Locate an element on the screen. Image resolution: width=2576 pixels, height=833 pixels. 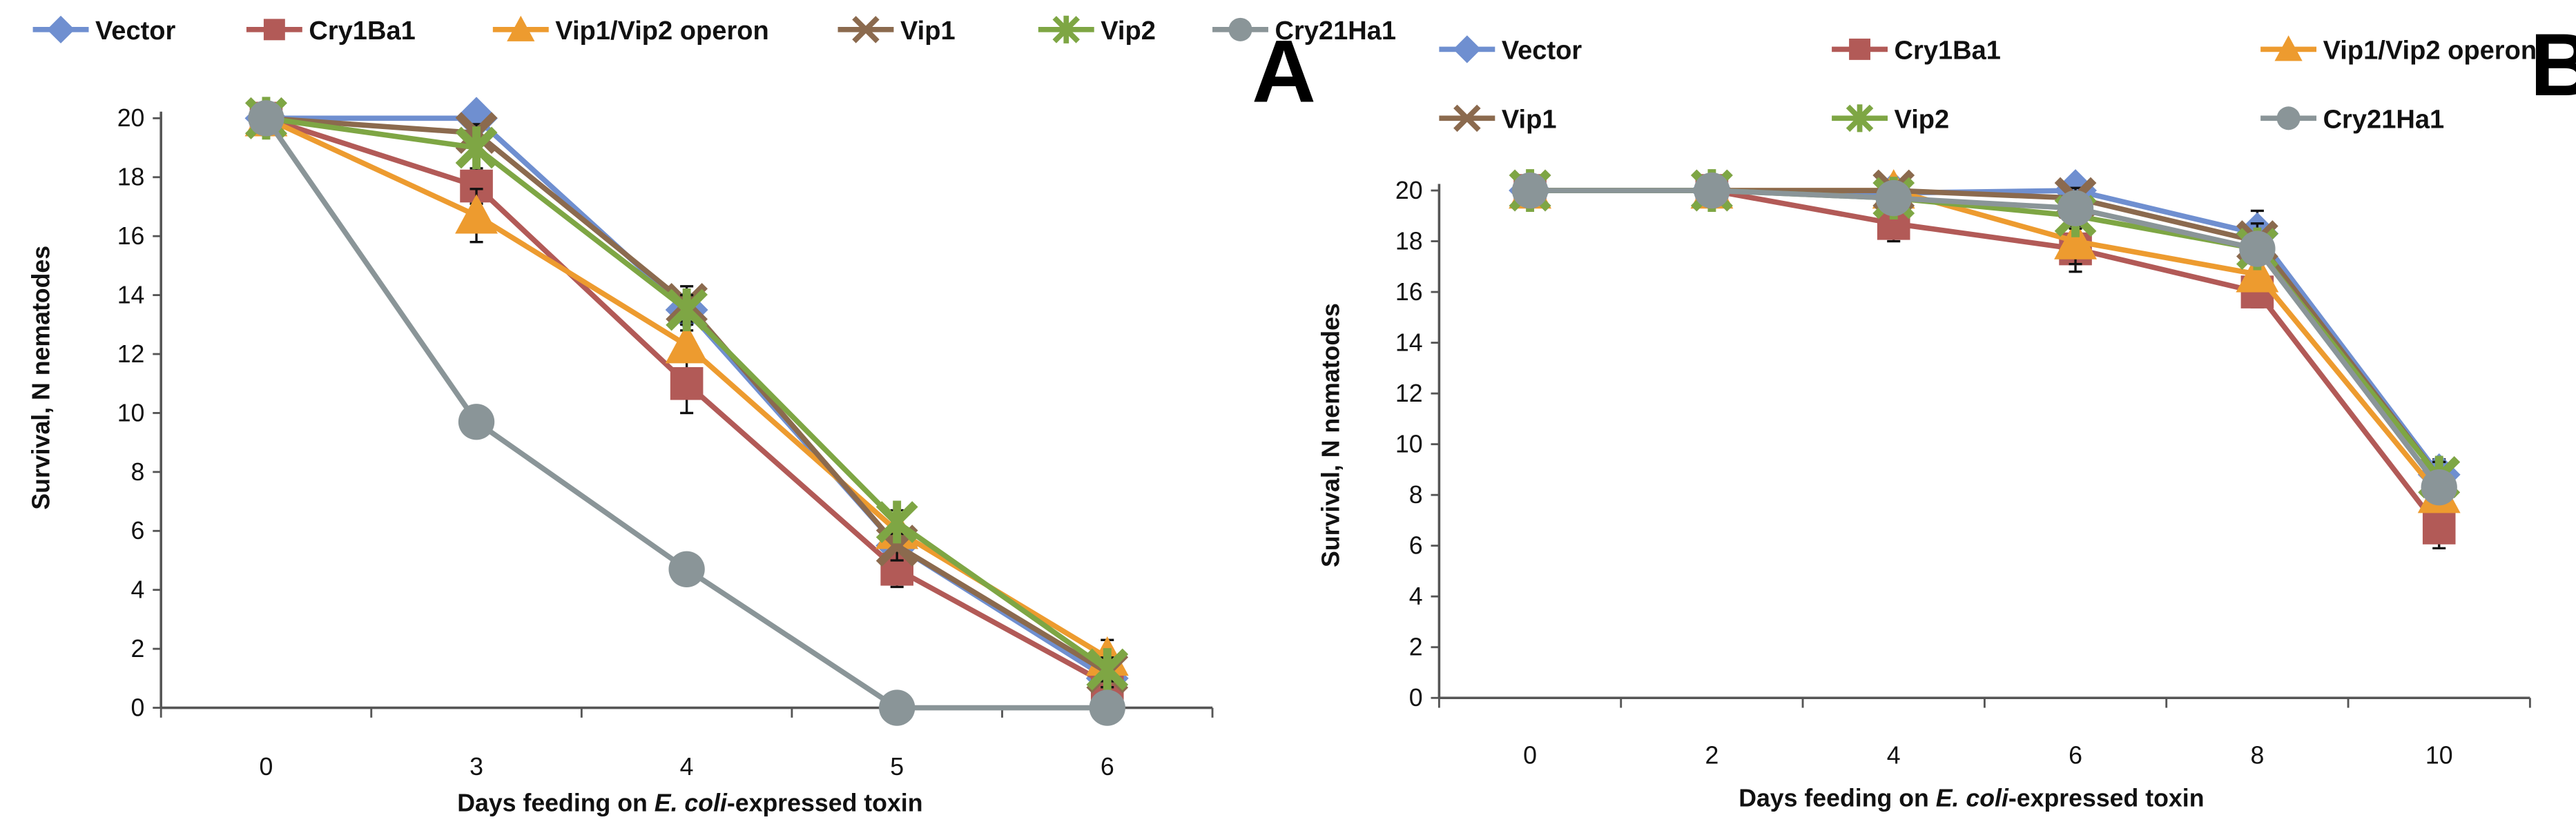
series-vip1 is located at coordinates (1985, 333).